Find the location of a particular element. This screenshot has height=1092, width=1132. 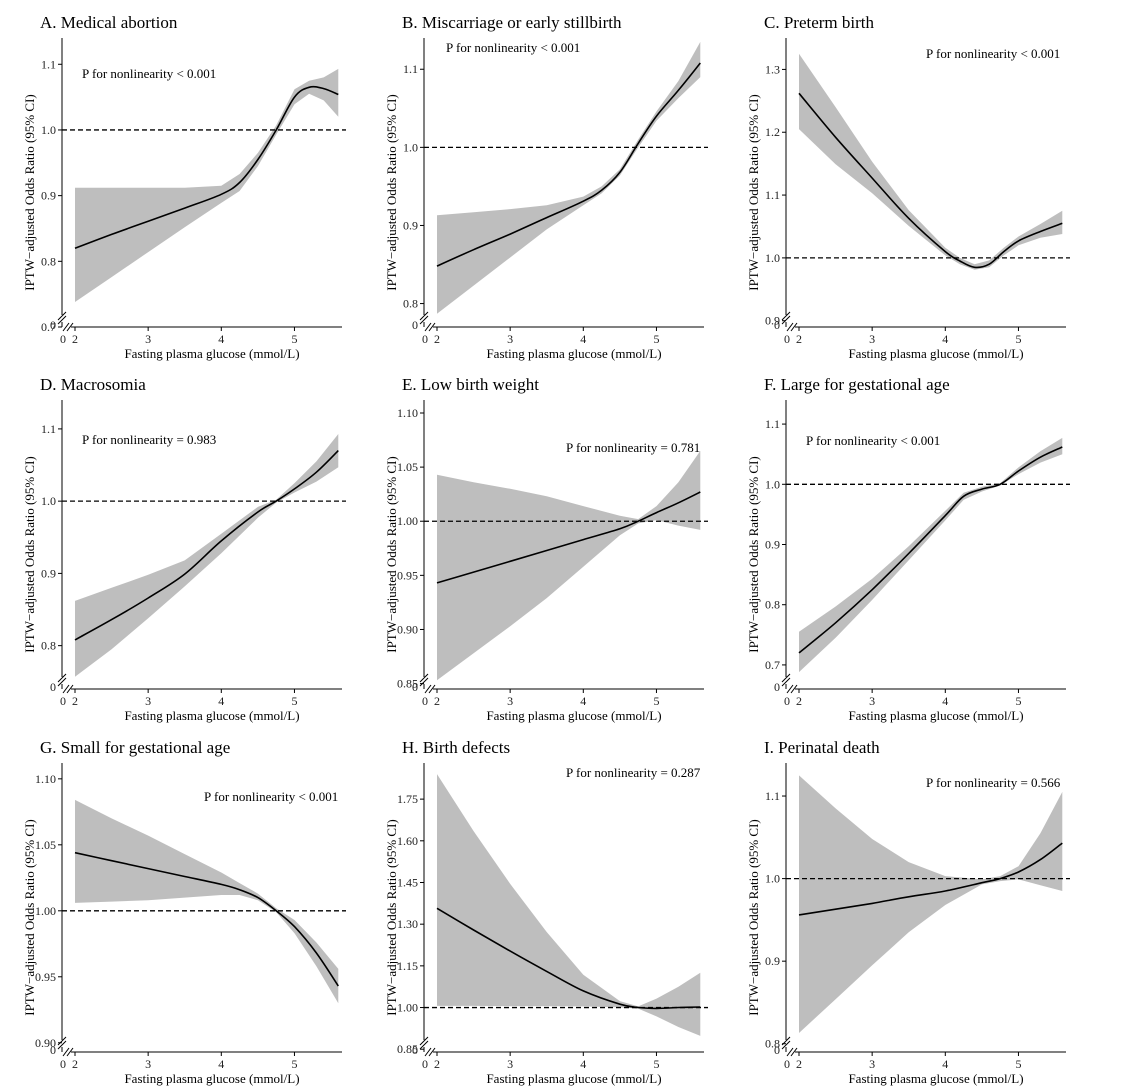

nonlinearity-p-value: P for nonlinearity = 0.781 is located at coordinates (633, 447).